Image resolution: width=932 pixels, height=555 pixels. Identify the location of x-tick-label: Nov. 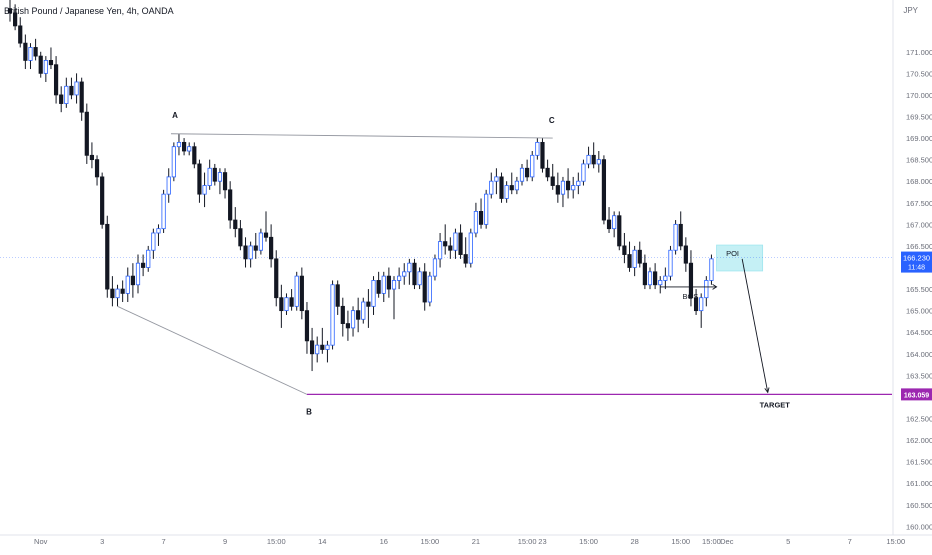
(41, 541).